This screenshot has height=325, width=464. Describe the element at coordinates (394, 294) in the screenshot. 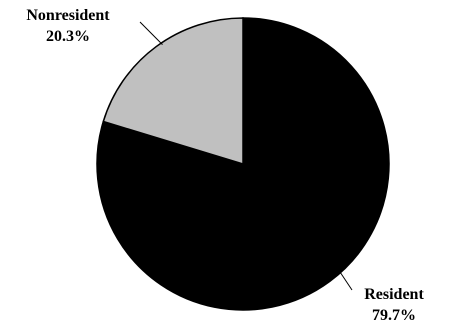

I see `slice-label-resident: Resident` at that location.